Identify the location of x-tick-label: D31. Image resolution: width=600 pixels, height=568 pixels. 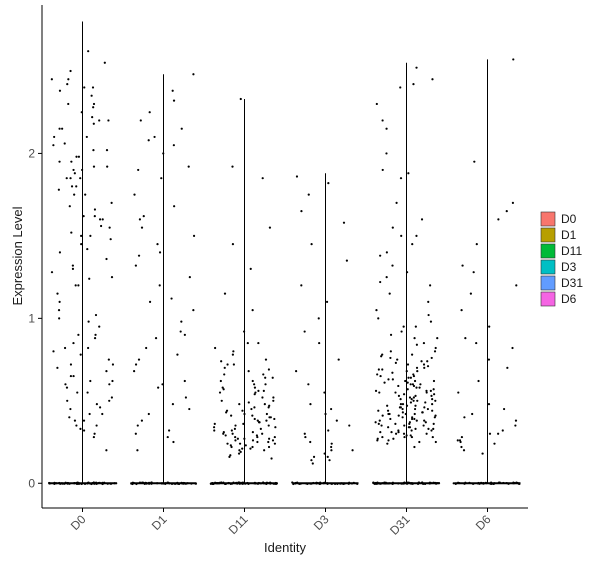
(400, 525).